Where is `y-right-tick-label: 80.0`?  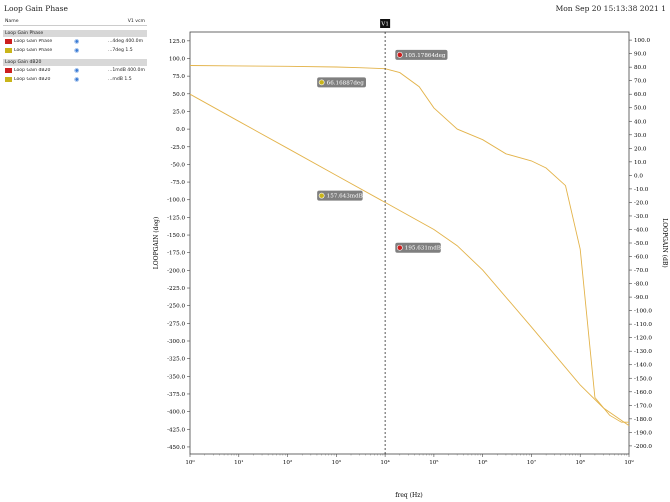 y-right-tick-label: 80.0 is located at coordinates (640, 68).